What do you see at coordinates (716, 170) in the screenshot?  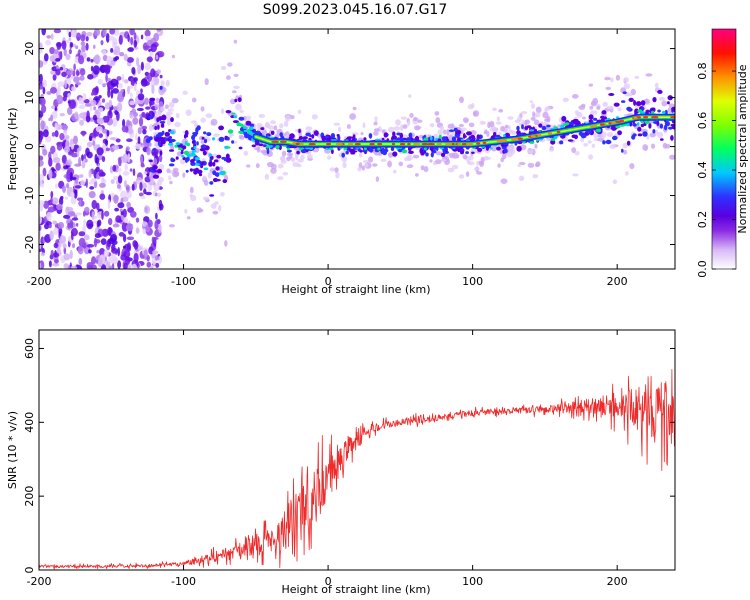 I see `colorbar-ticks: 0.0 0.2 0.4 0.6 0.8` at bounding box center [716, 170].